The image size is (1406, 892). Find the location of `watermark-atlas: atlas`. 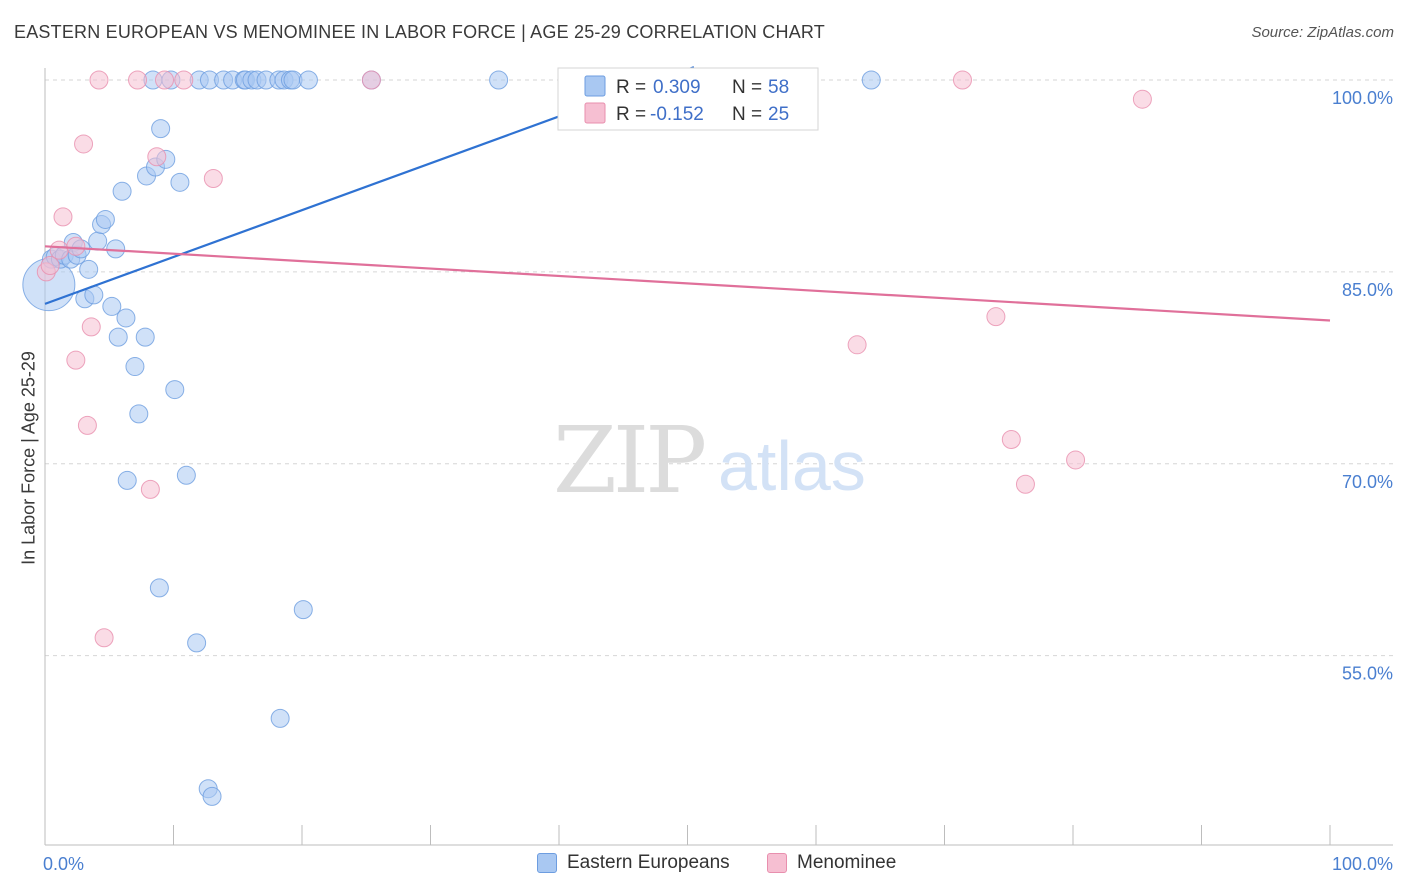

watermark-atlas: atlas is located at coordinates (792, 466).